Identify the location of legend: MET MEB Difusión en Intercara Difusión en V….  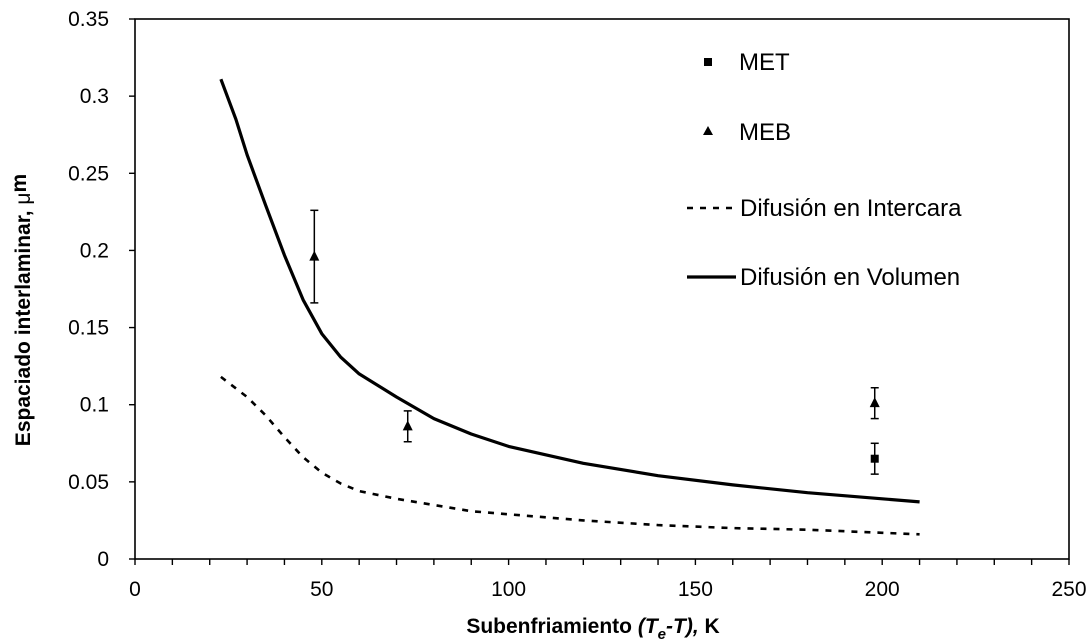
(824, 170).